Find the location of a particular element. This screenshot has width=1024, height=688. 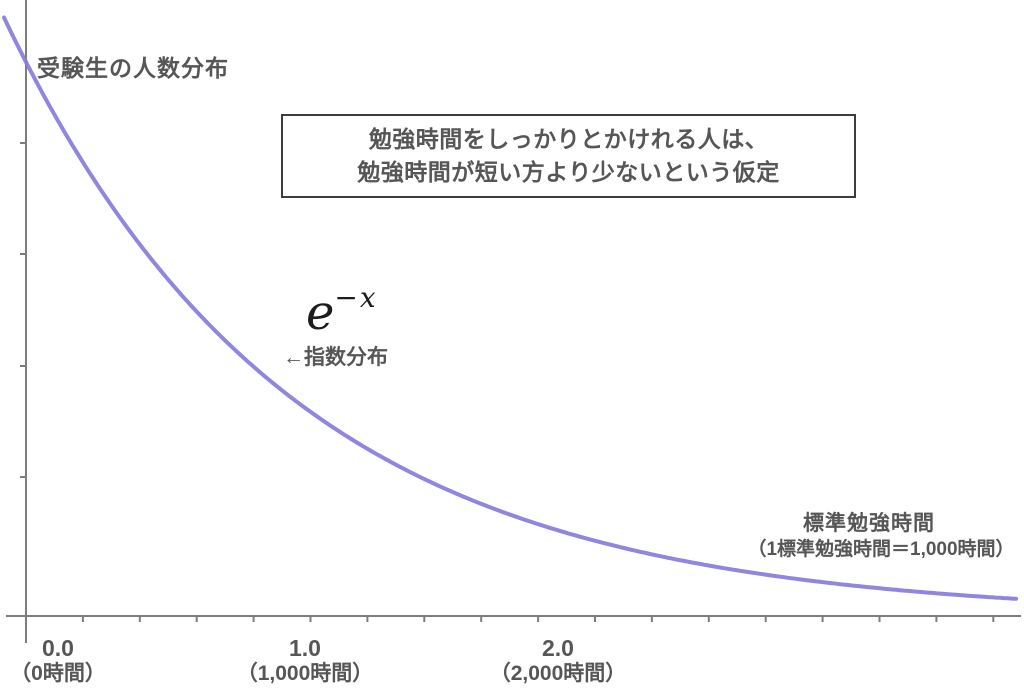

x-axis-title: 標準勉強時間 is located at coordinates (869, 523).